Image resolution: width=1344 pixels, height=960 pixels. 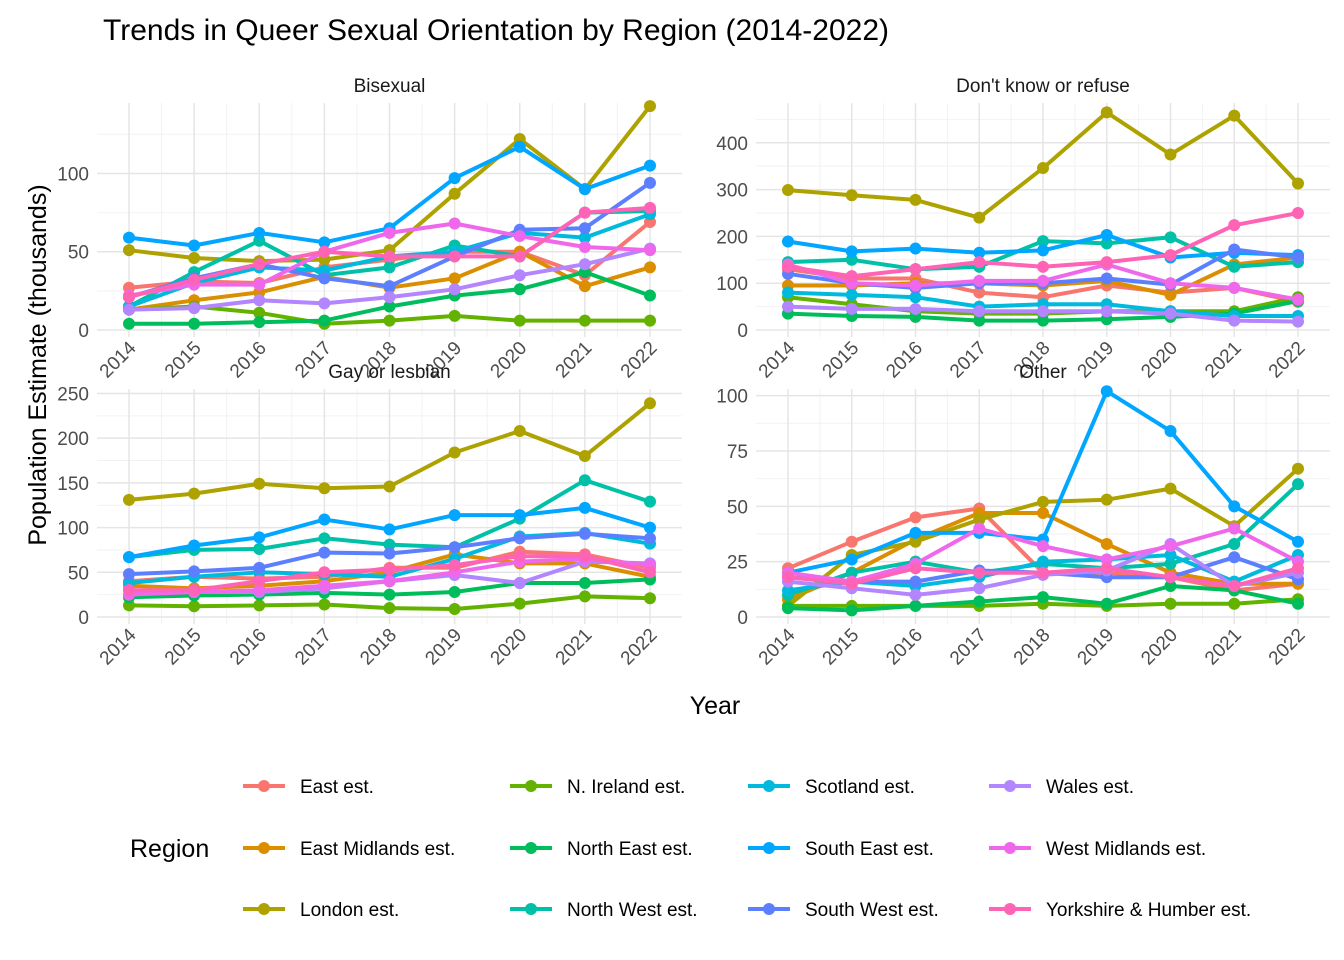 I want to click on legend-label: London est., so click(x=349, y=910).